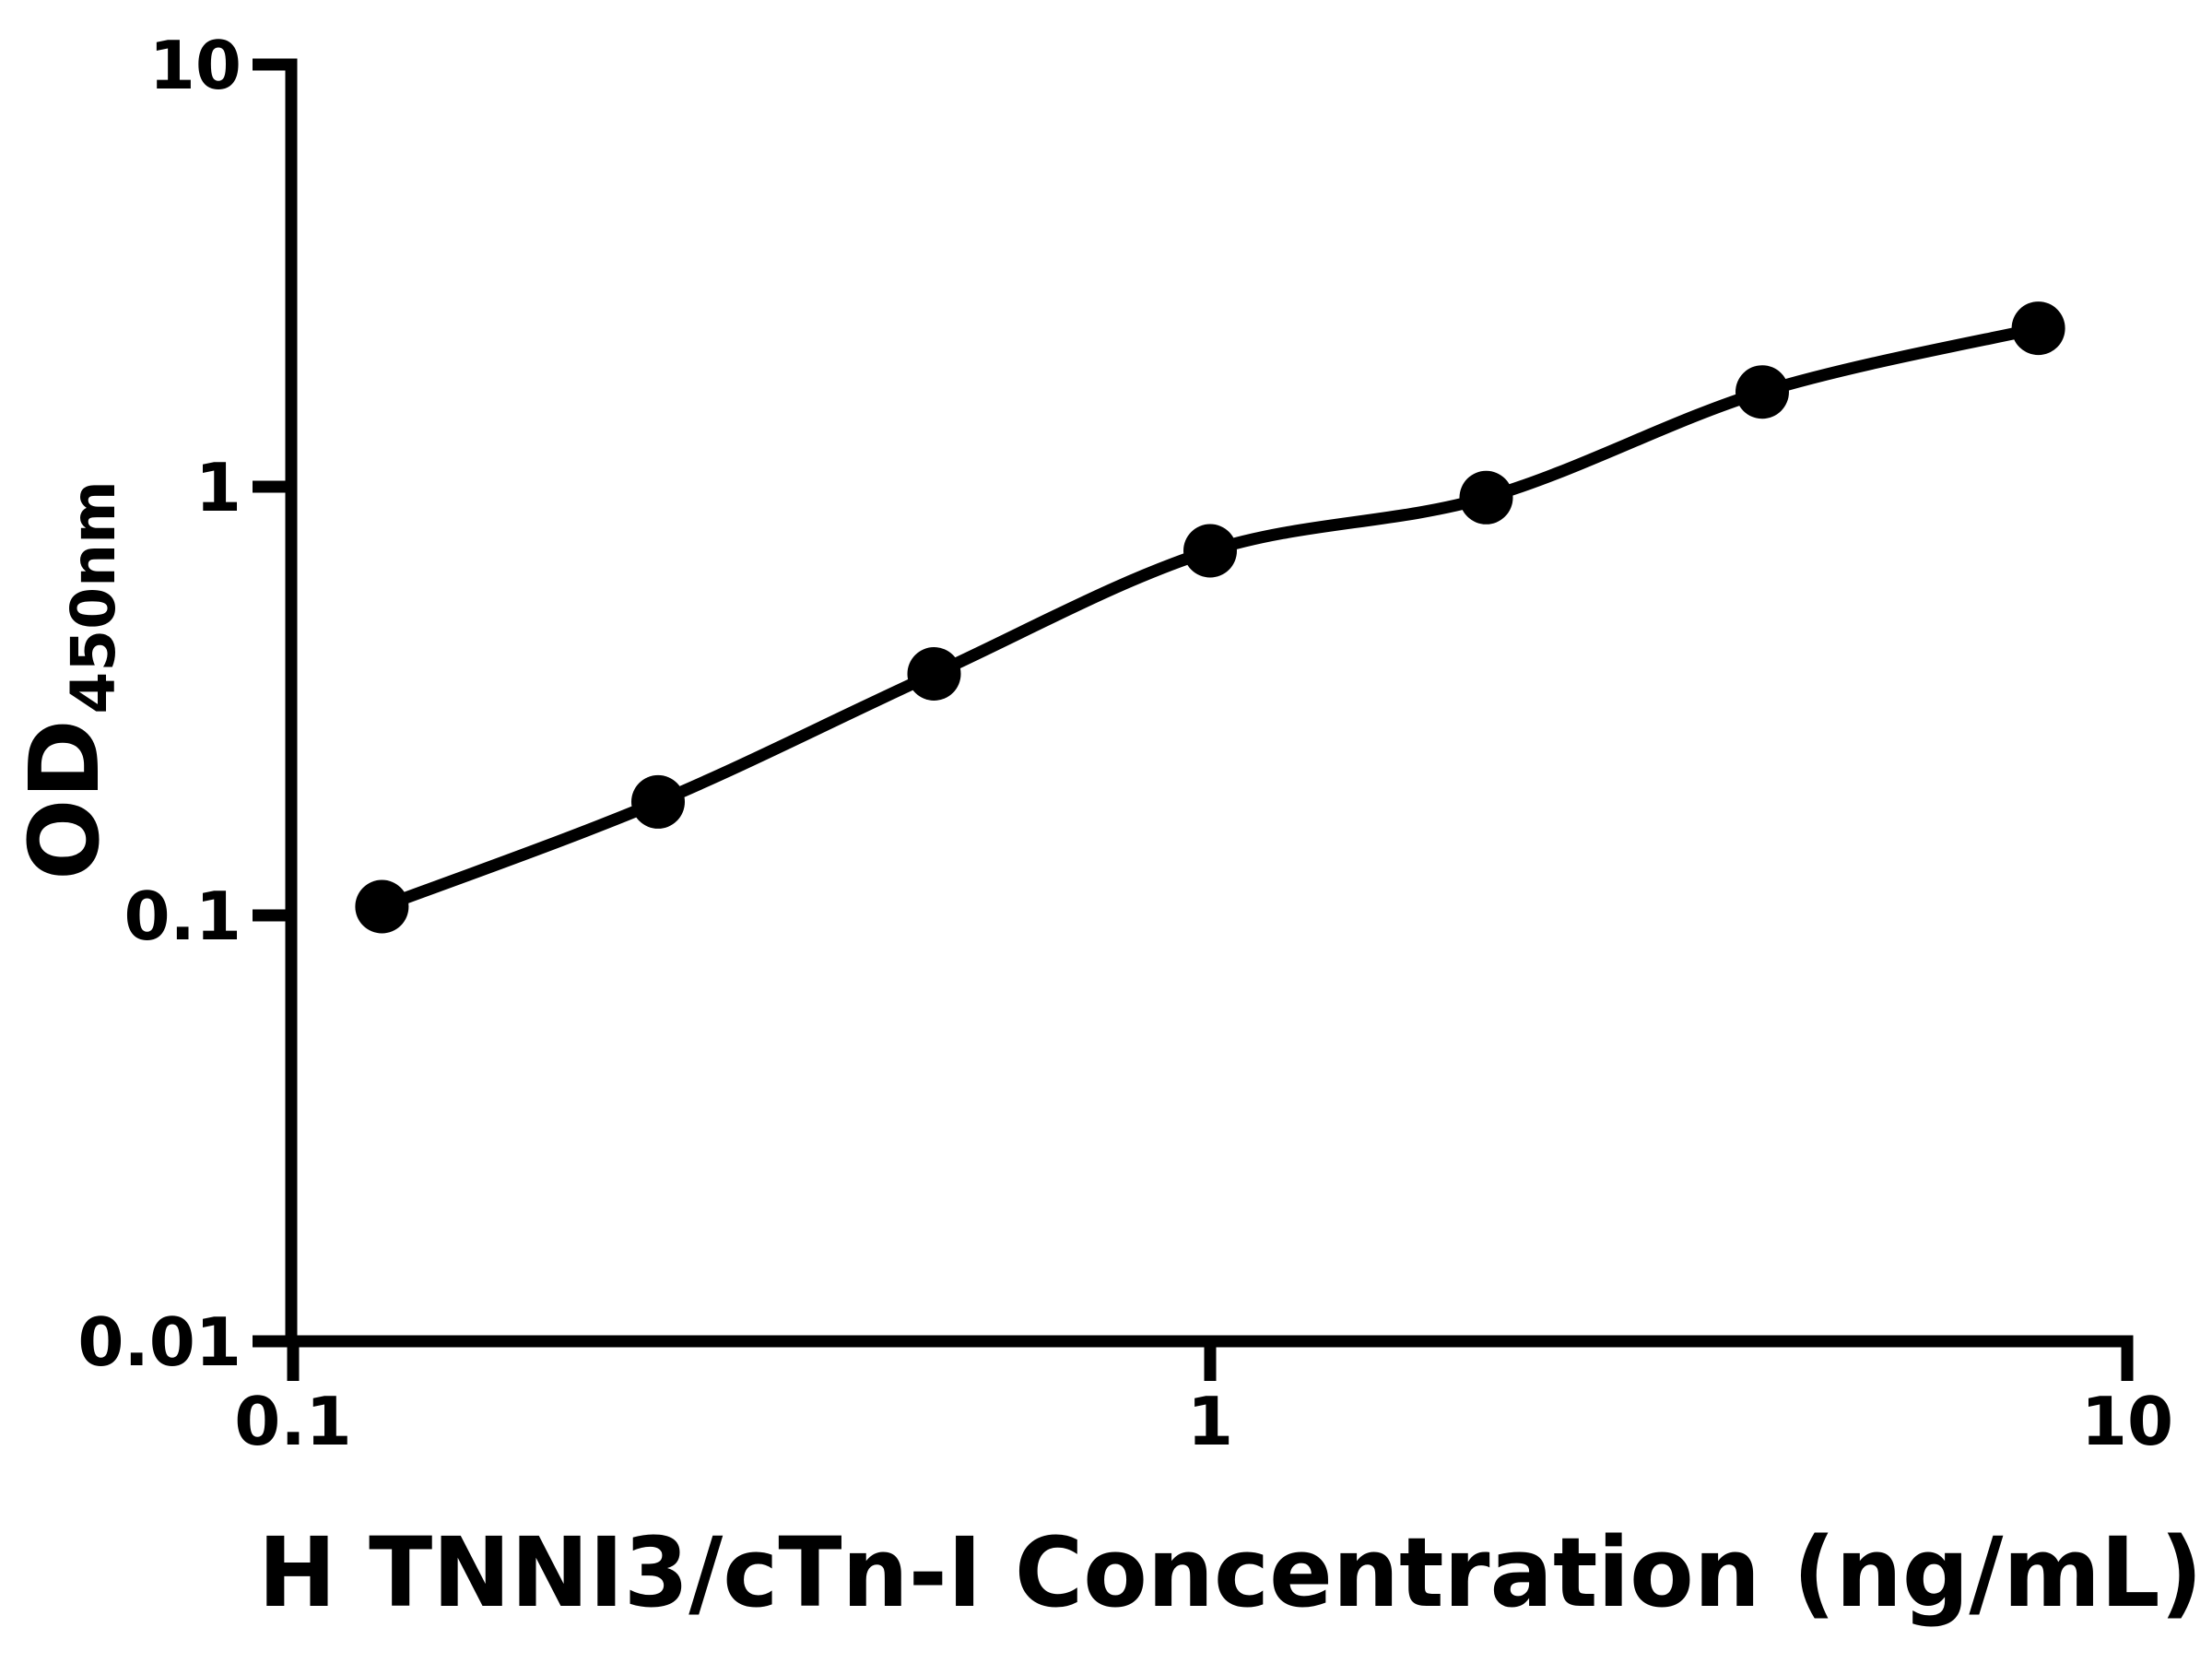 The image size is (2212, 1663). What do you see at coordinates (2127, 1421) in the screenshot?
I see `x-tick-label-10: 10` at bounding box center [2127, 1421].